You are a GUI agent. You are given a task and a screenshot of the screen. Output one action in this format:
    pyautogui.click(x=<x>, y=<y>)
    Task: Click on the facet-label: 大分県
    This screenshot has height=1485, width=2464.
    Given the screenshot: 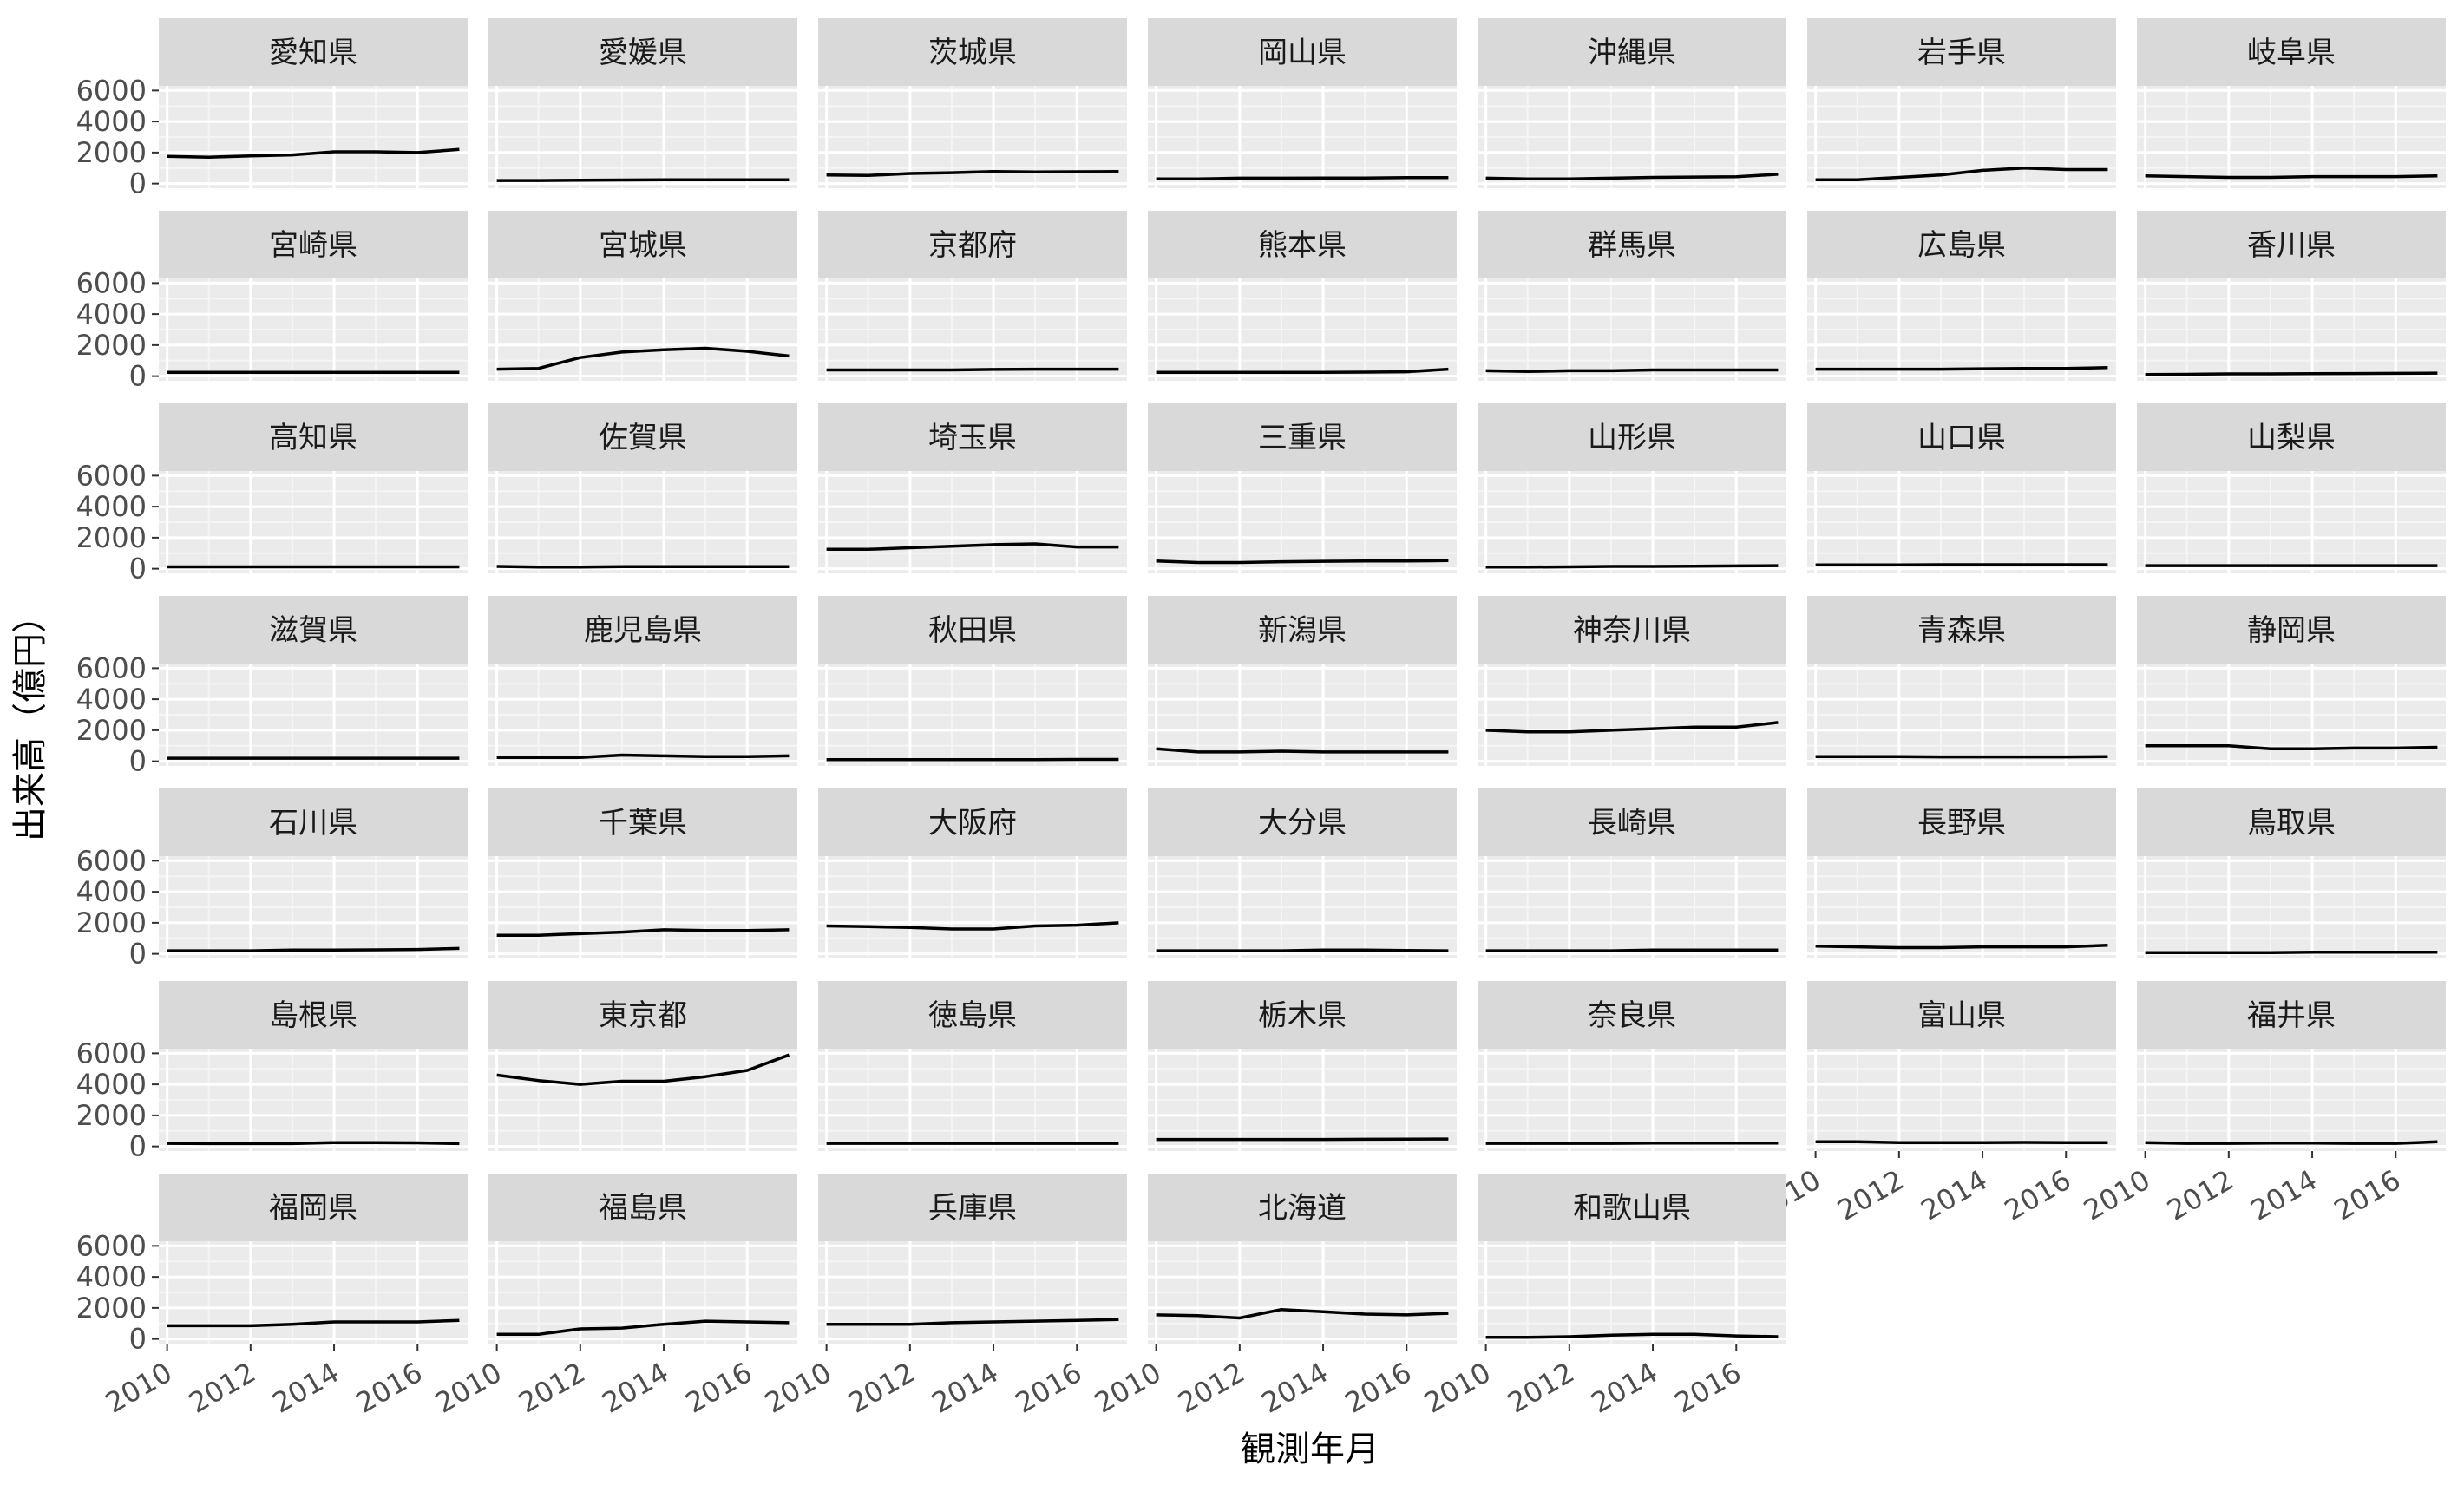 What is the action you would take?
    pyautogui.click(x=1302, y=823)
    